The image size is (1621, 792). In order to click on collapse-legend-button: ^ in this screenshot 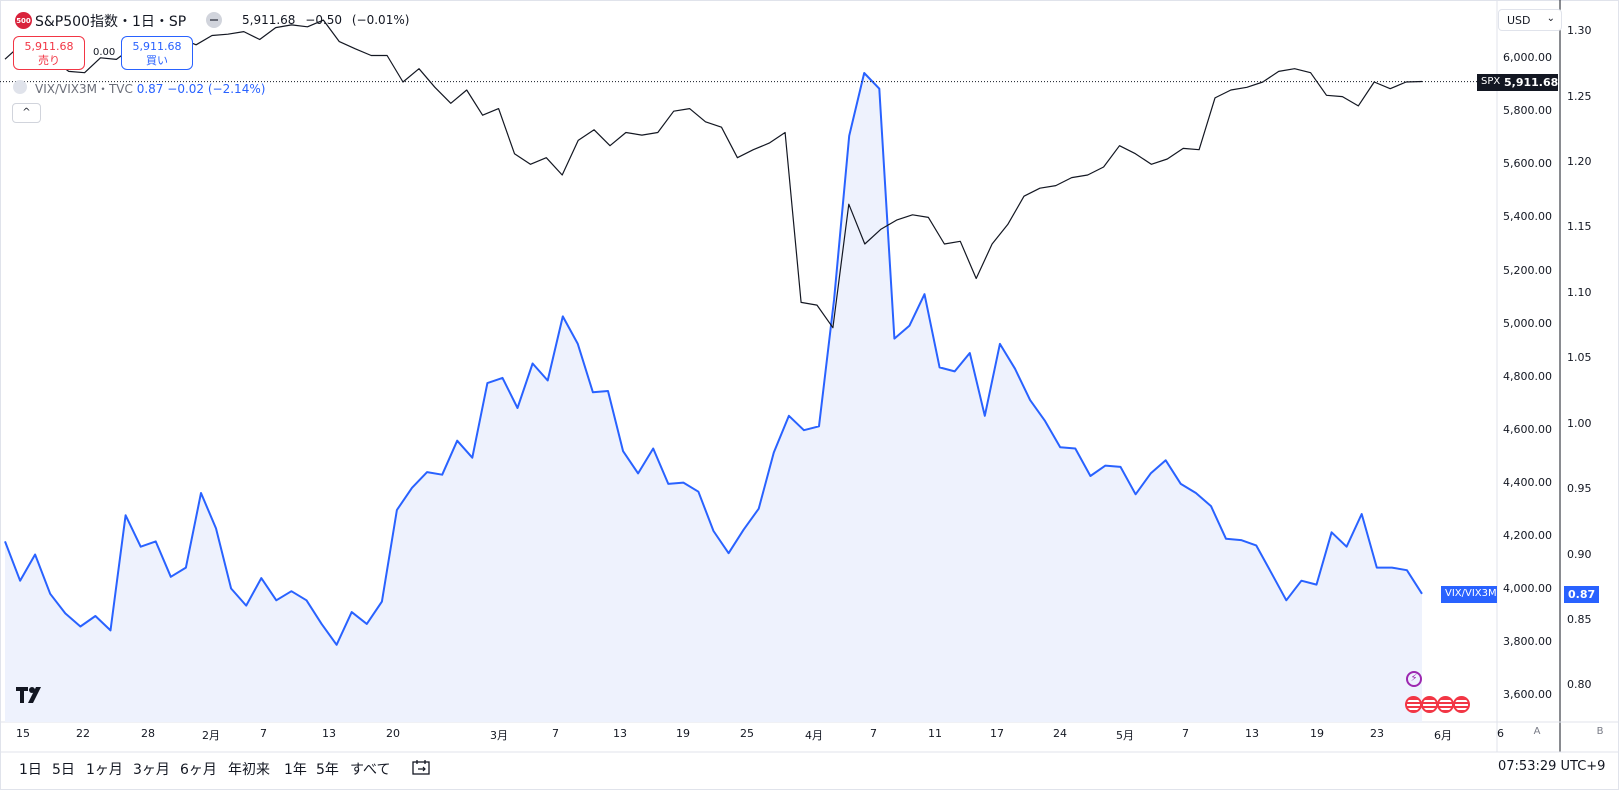, I will do `click(26, 113)`.